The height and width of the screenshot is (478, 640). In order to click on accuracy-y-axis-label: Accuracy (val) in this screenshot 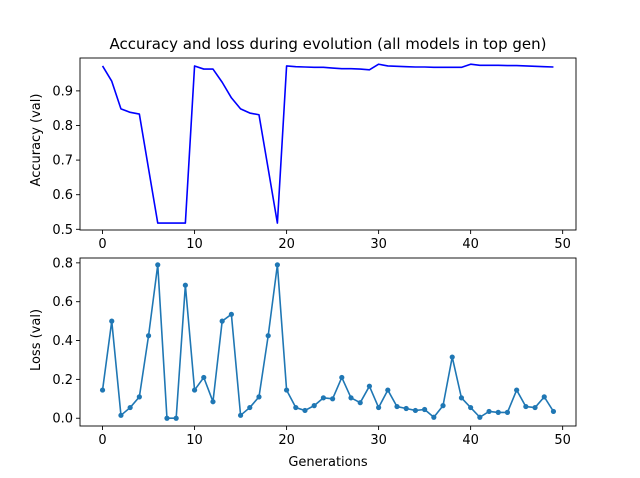, I will do `click(36, 140)`.